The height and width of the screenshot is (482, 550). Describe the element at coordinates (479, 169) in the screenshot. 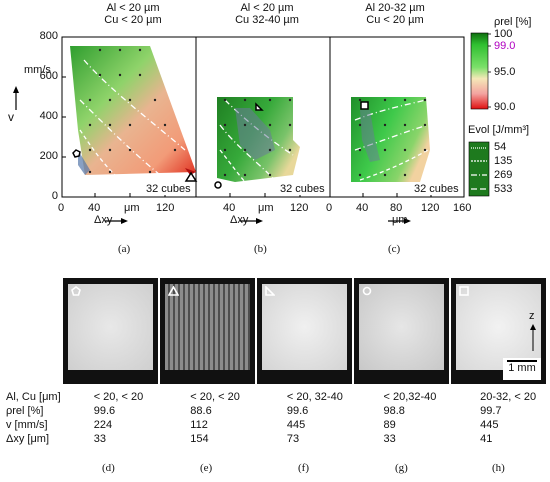

I see `evol-legend-box` at that location.